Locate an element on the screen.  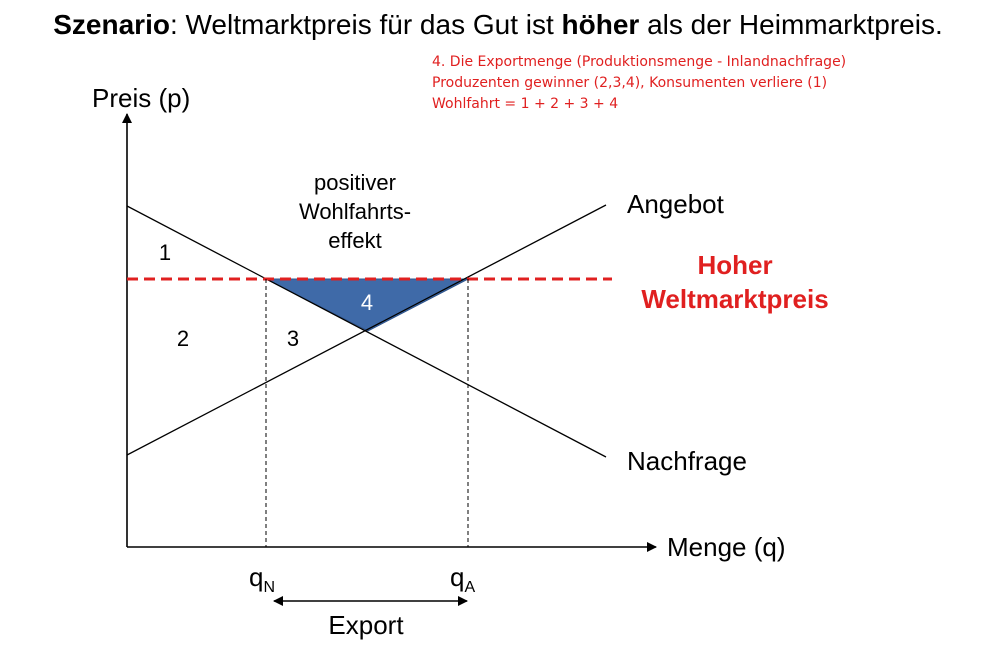
title-part1: : Weltmarktpreis für das Gut ist is located at coordinates (365, 24).